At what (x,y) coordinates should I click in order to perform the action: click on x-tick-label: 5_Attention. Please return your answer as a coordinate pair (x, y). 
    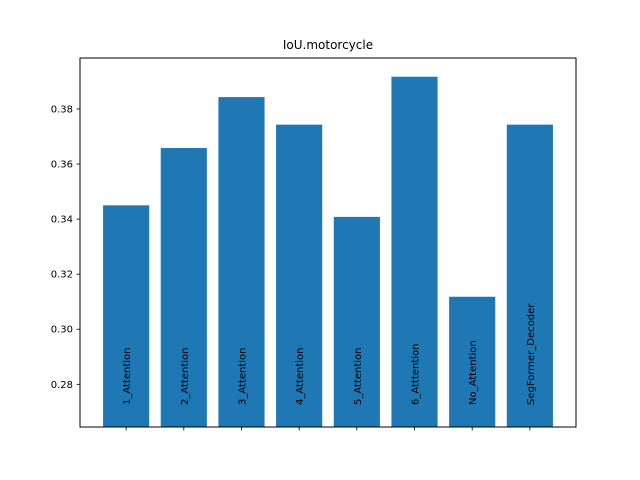
    Looking at the image, I should click on (358, 376).